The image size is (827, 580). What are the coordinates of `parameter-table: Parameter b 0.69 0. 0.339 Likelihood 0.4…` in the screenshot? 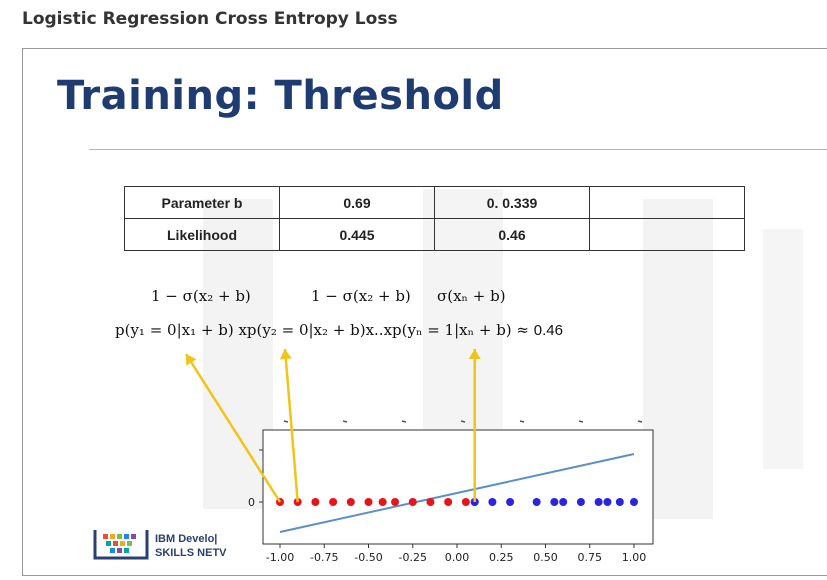 It's located at (434, 218).